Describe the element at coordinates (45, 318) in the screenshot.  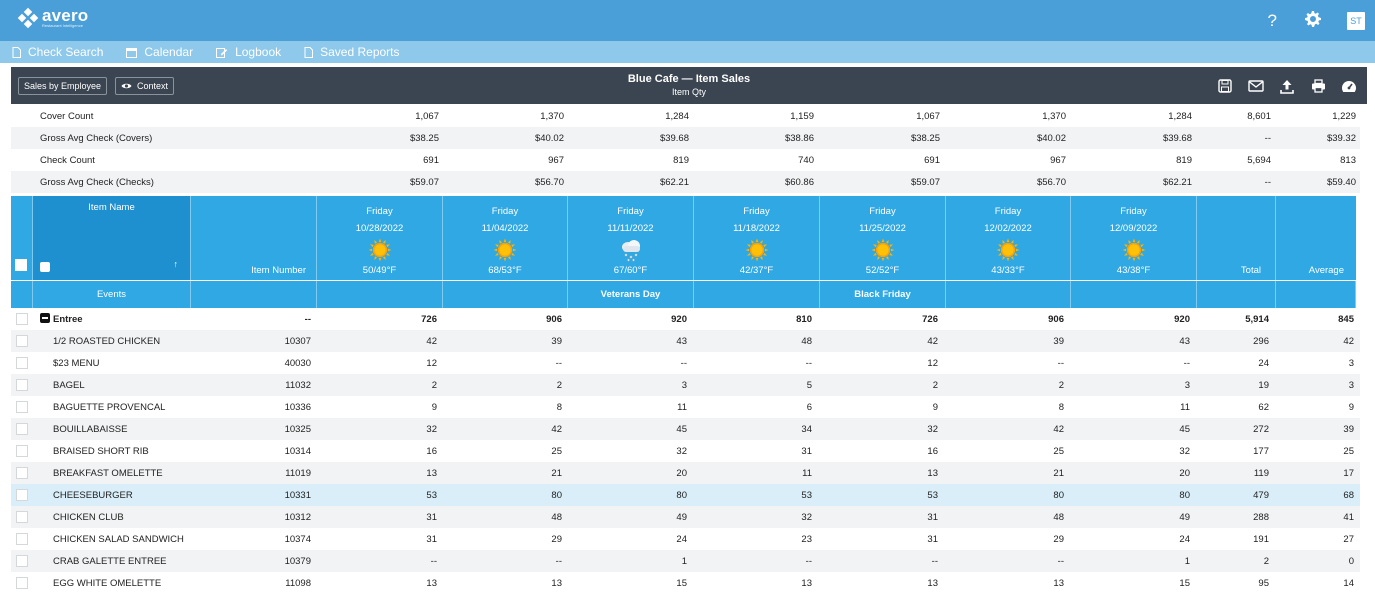
I see `collapse-icon` at that location.